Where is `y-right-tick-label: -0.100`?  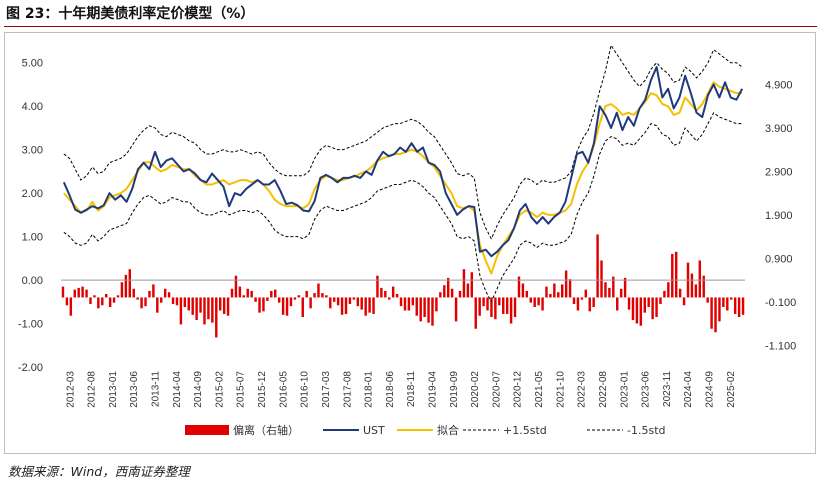 y-right-tick-label: -0.100 is located at coordinates (780, 303).